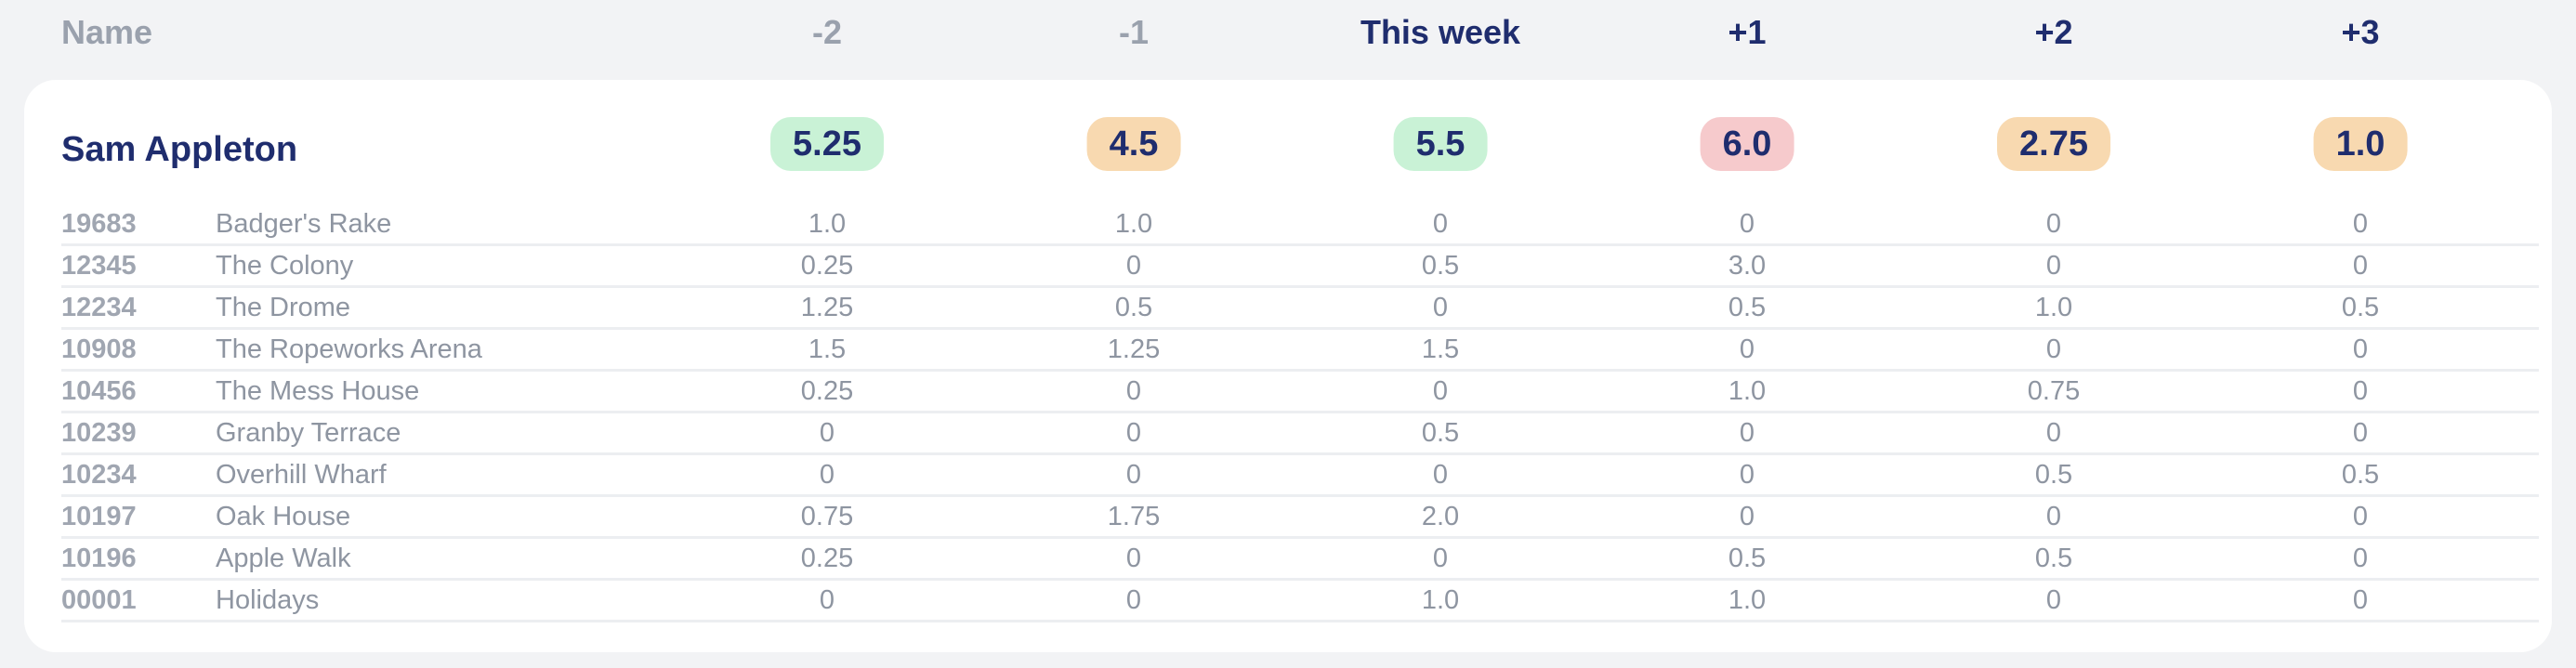  What do you see at coordinates (99, 433) in the screenshot?
I see `project-code: 10239` at bounding box center [99, 433].